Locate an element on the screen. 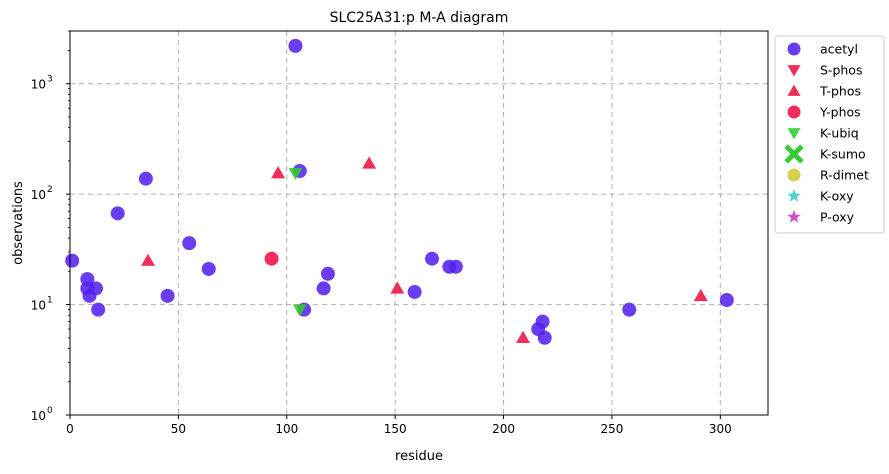  legend-label-acetyl: acetyl is located at coordinates (839, 49).